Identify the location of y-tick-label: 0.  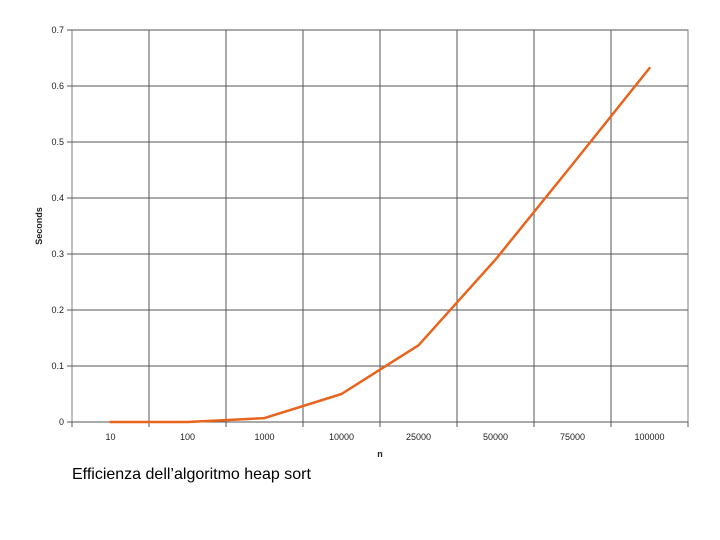
(61, 422).